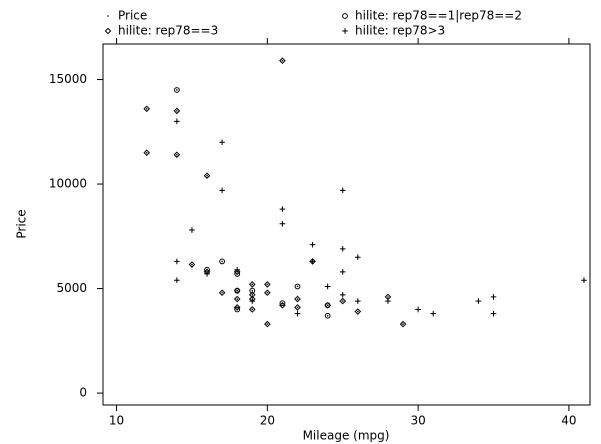 This screenshot has height=444, width=601. I want to click on legend-label: Price, so click(132, 16).